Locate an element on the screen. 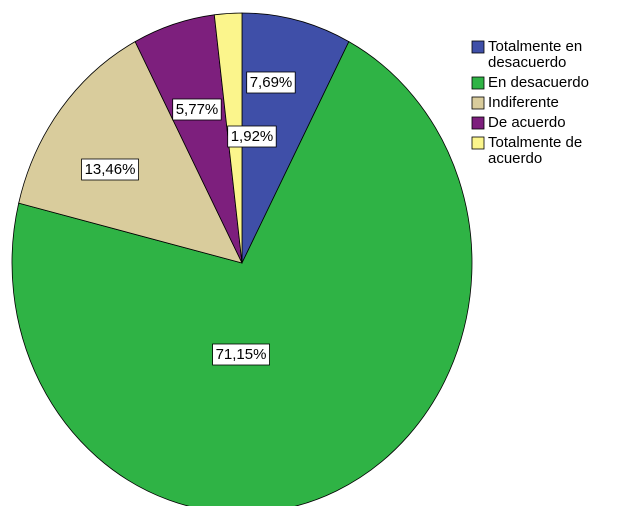 The width and height of the screenshot is (622, 506). legend-label-1: En desacuerdo is located at coordinates (538, 82).